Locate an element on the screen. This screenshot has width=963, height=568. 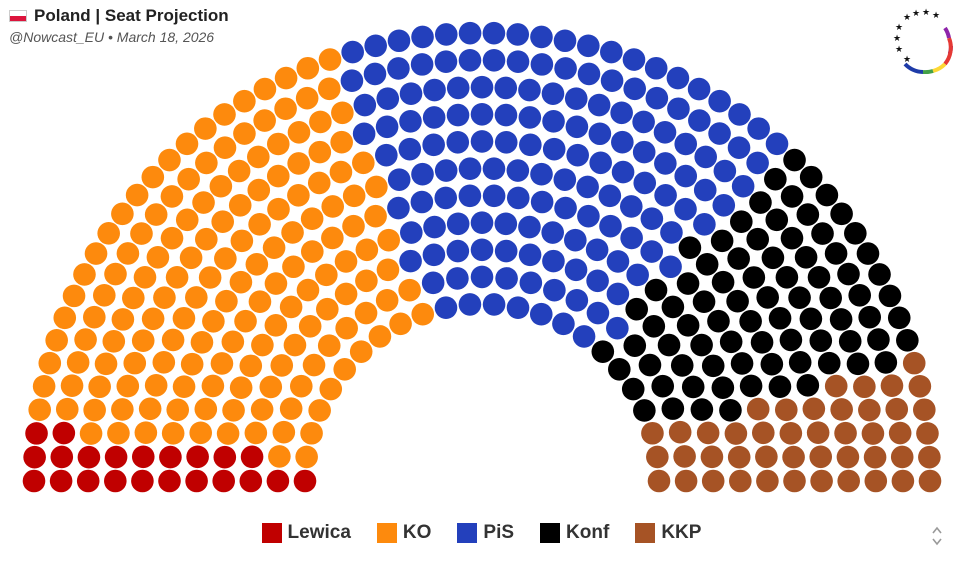
legend-item-ko: KO is located at coordinates (403, 533).